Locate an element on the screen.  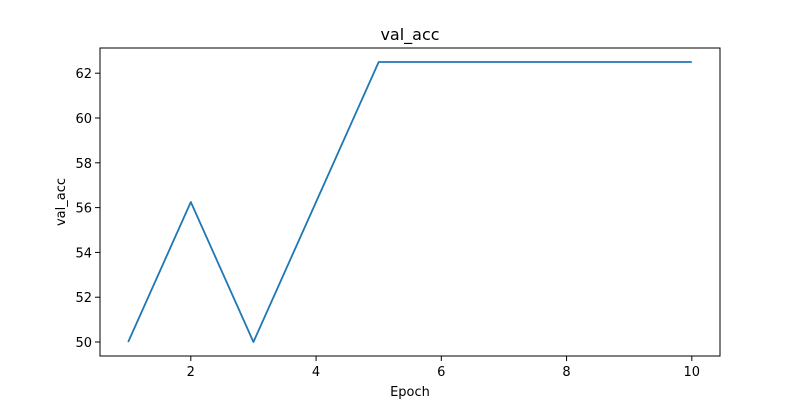
y-tick-label: 52 is located at coordinates (83, 298).